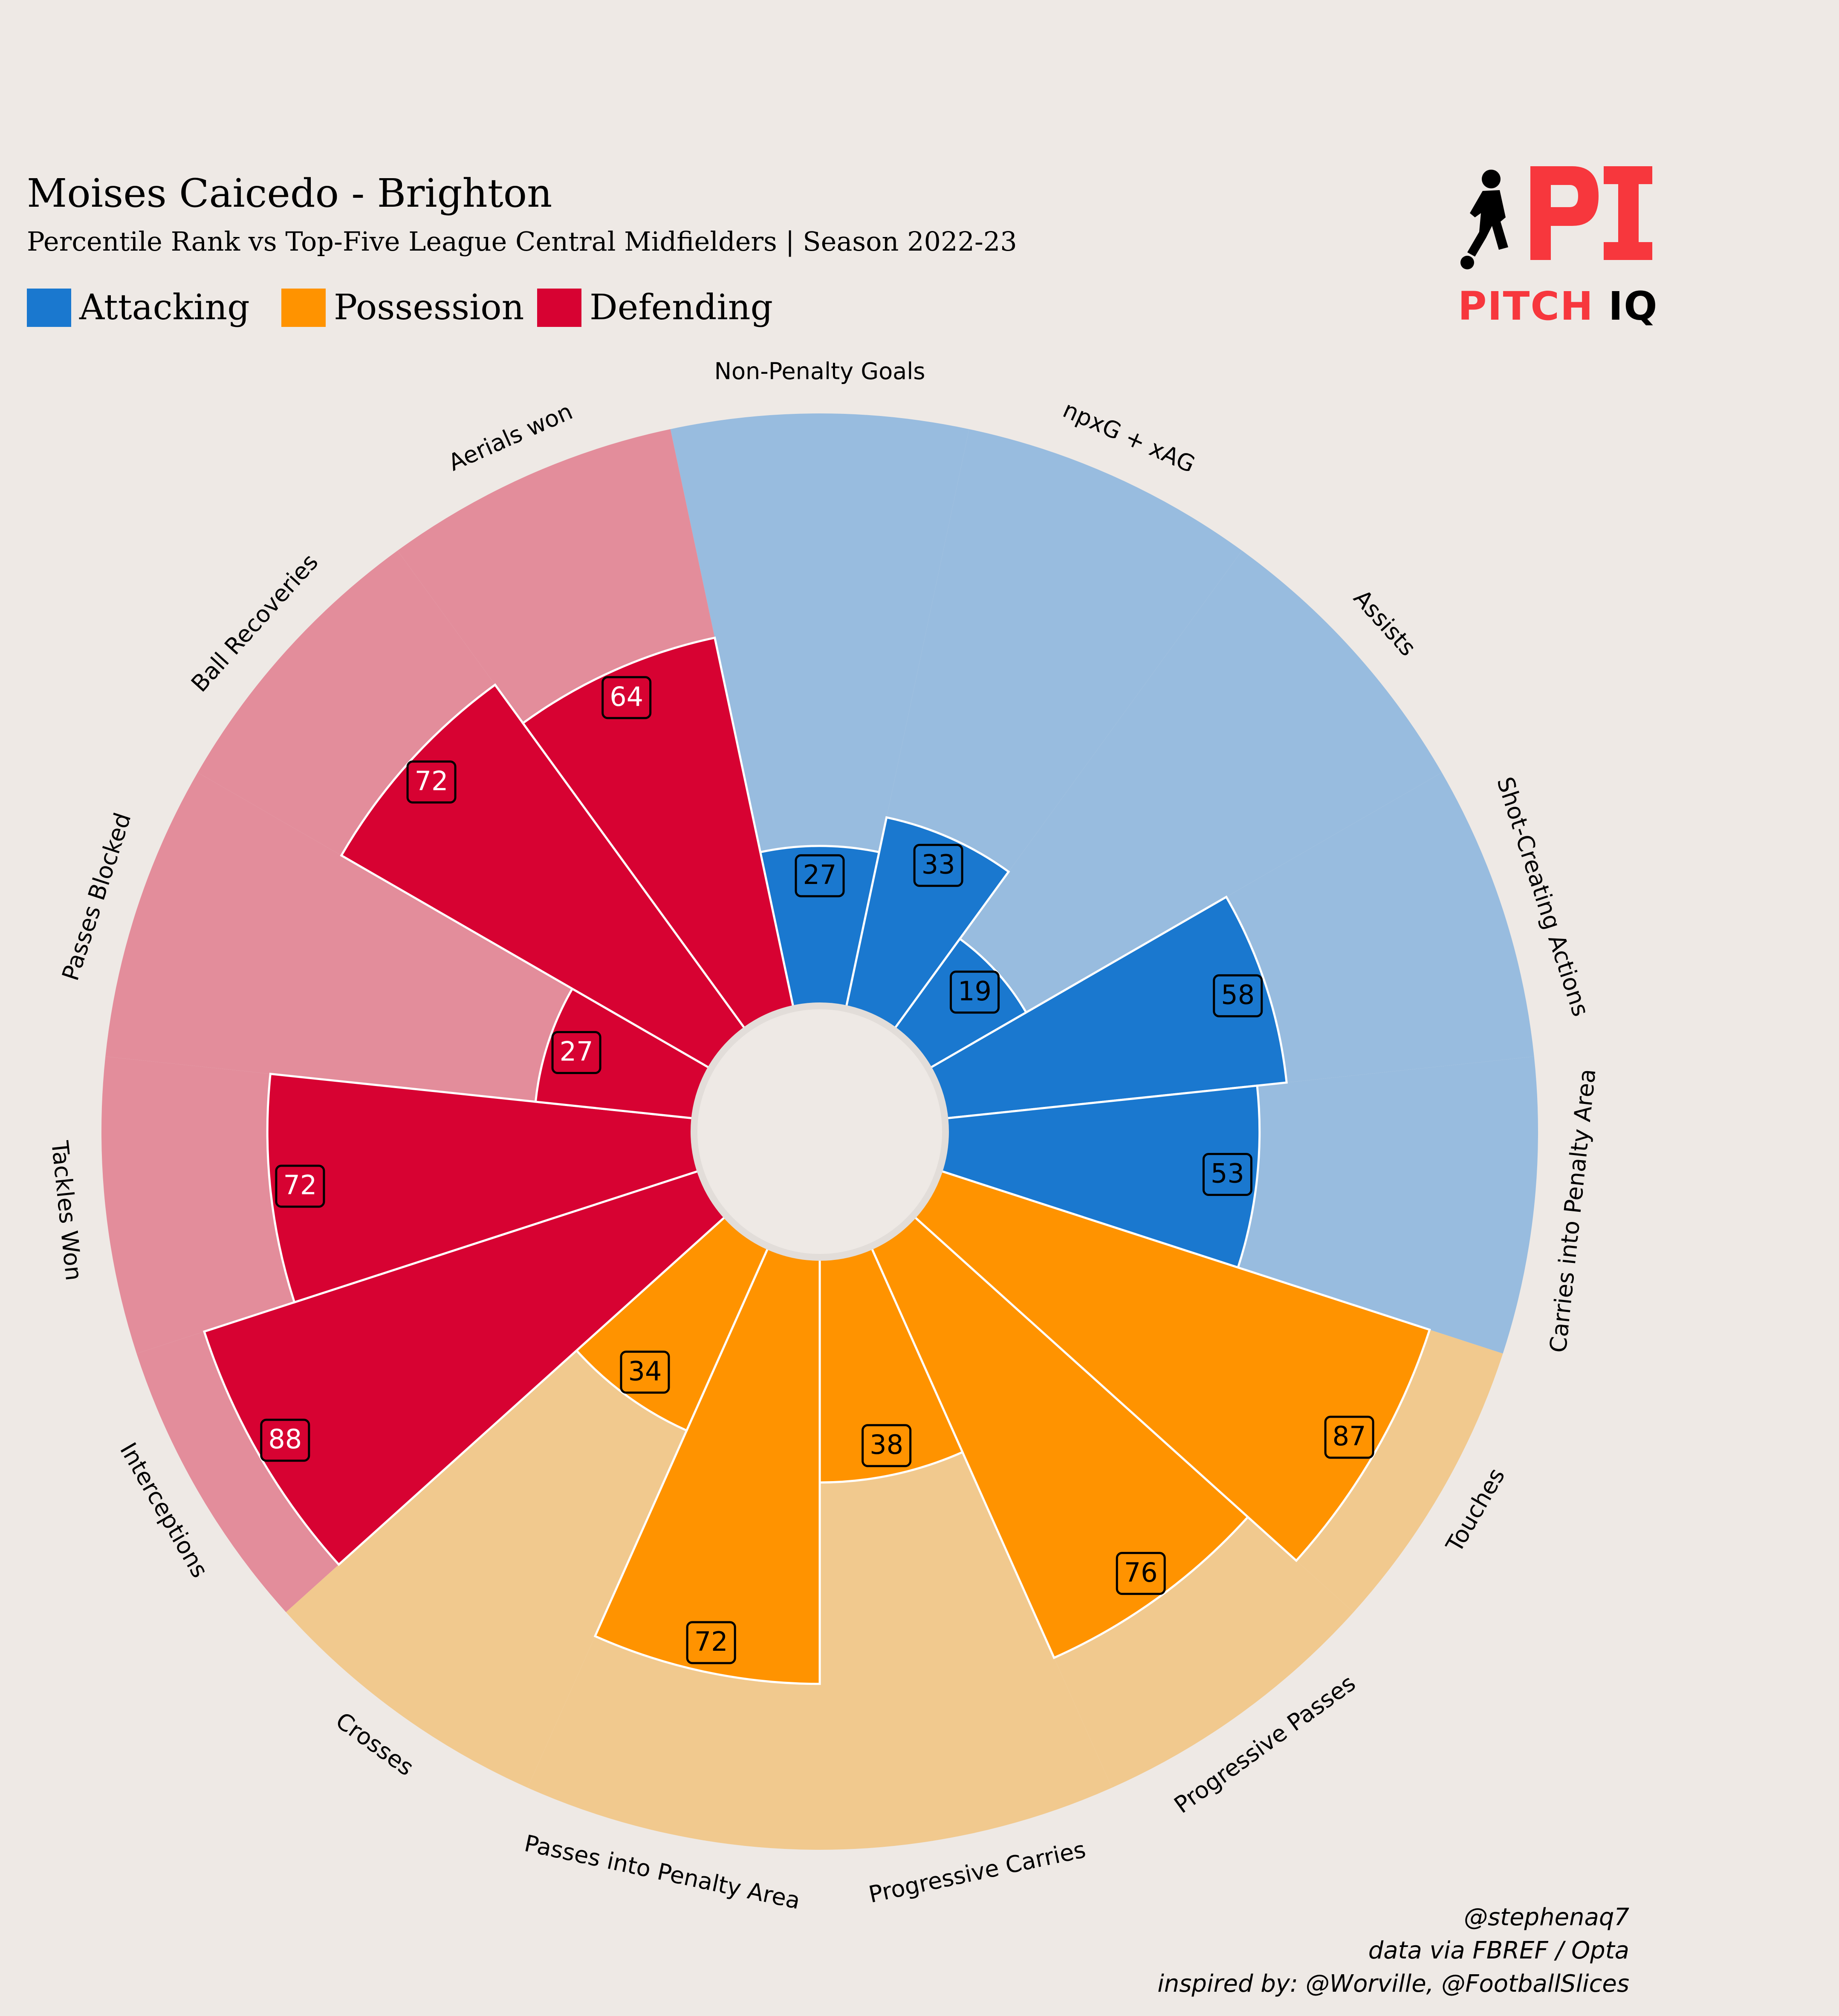  I want to click on value-label-text: 19, so click(975, 991).